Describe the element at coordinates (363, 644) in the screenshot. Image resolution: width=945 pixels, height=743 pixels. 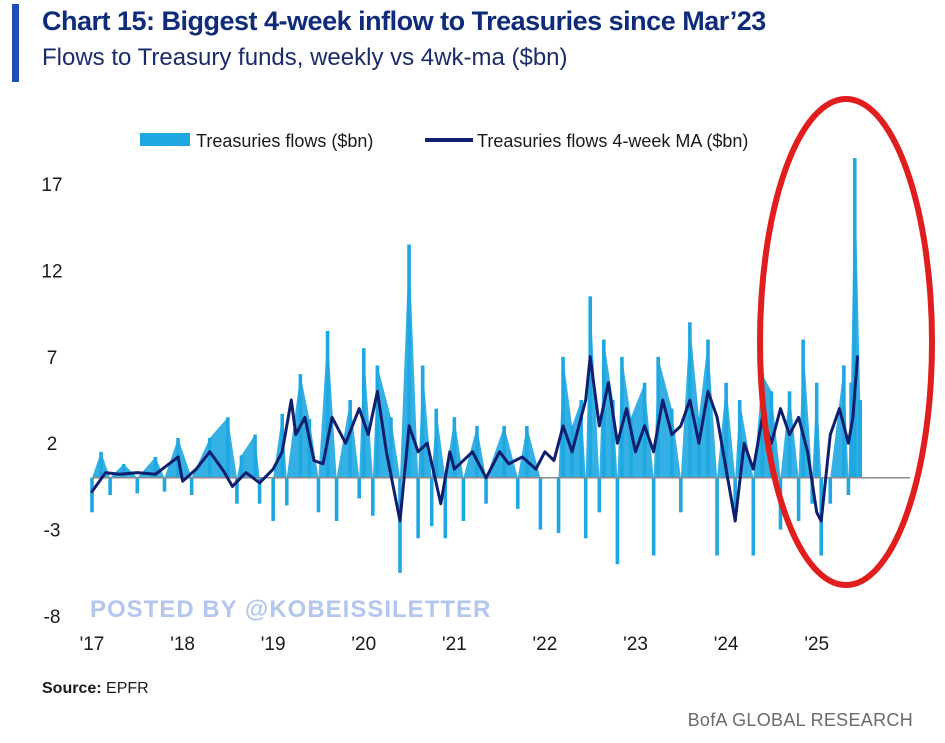
I see `x-tick-label: '20` at that location.